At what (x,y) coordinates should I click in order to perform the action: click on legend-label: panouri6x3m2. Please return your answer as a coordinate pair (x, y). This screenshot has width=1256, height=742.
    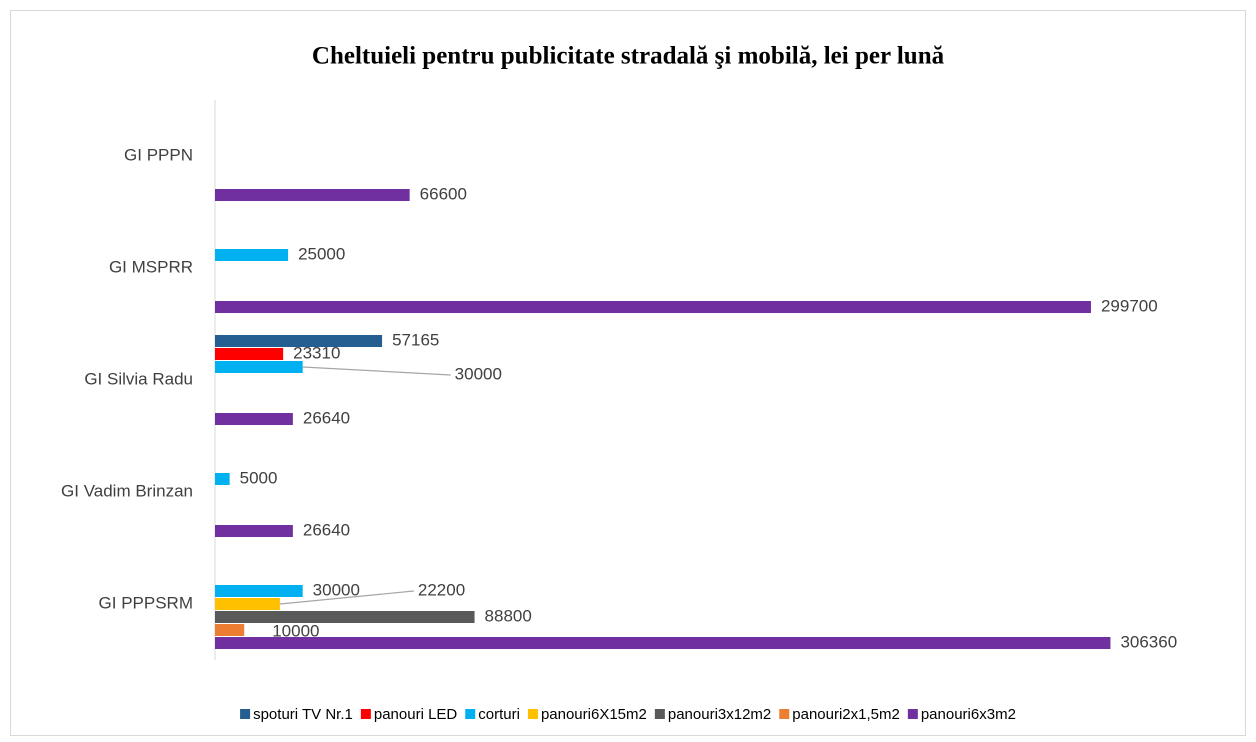
    Looking at the image, I should click on (968, 714).